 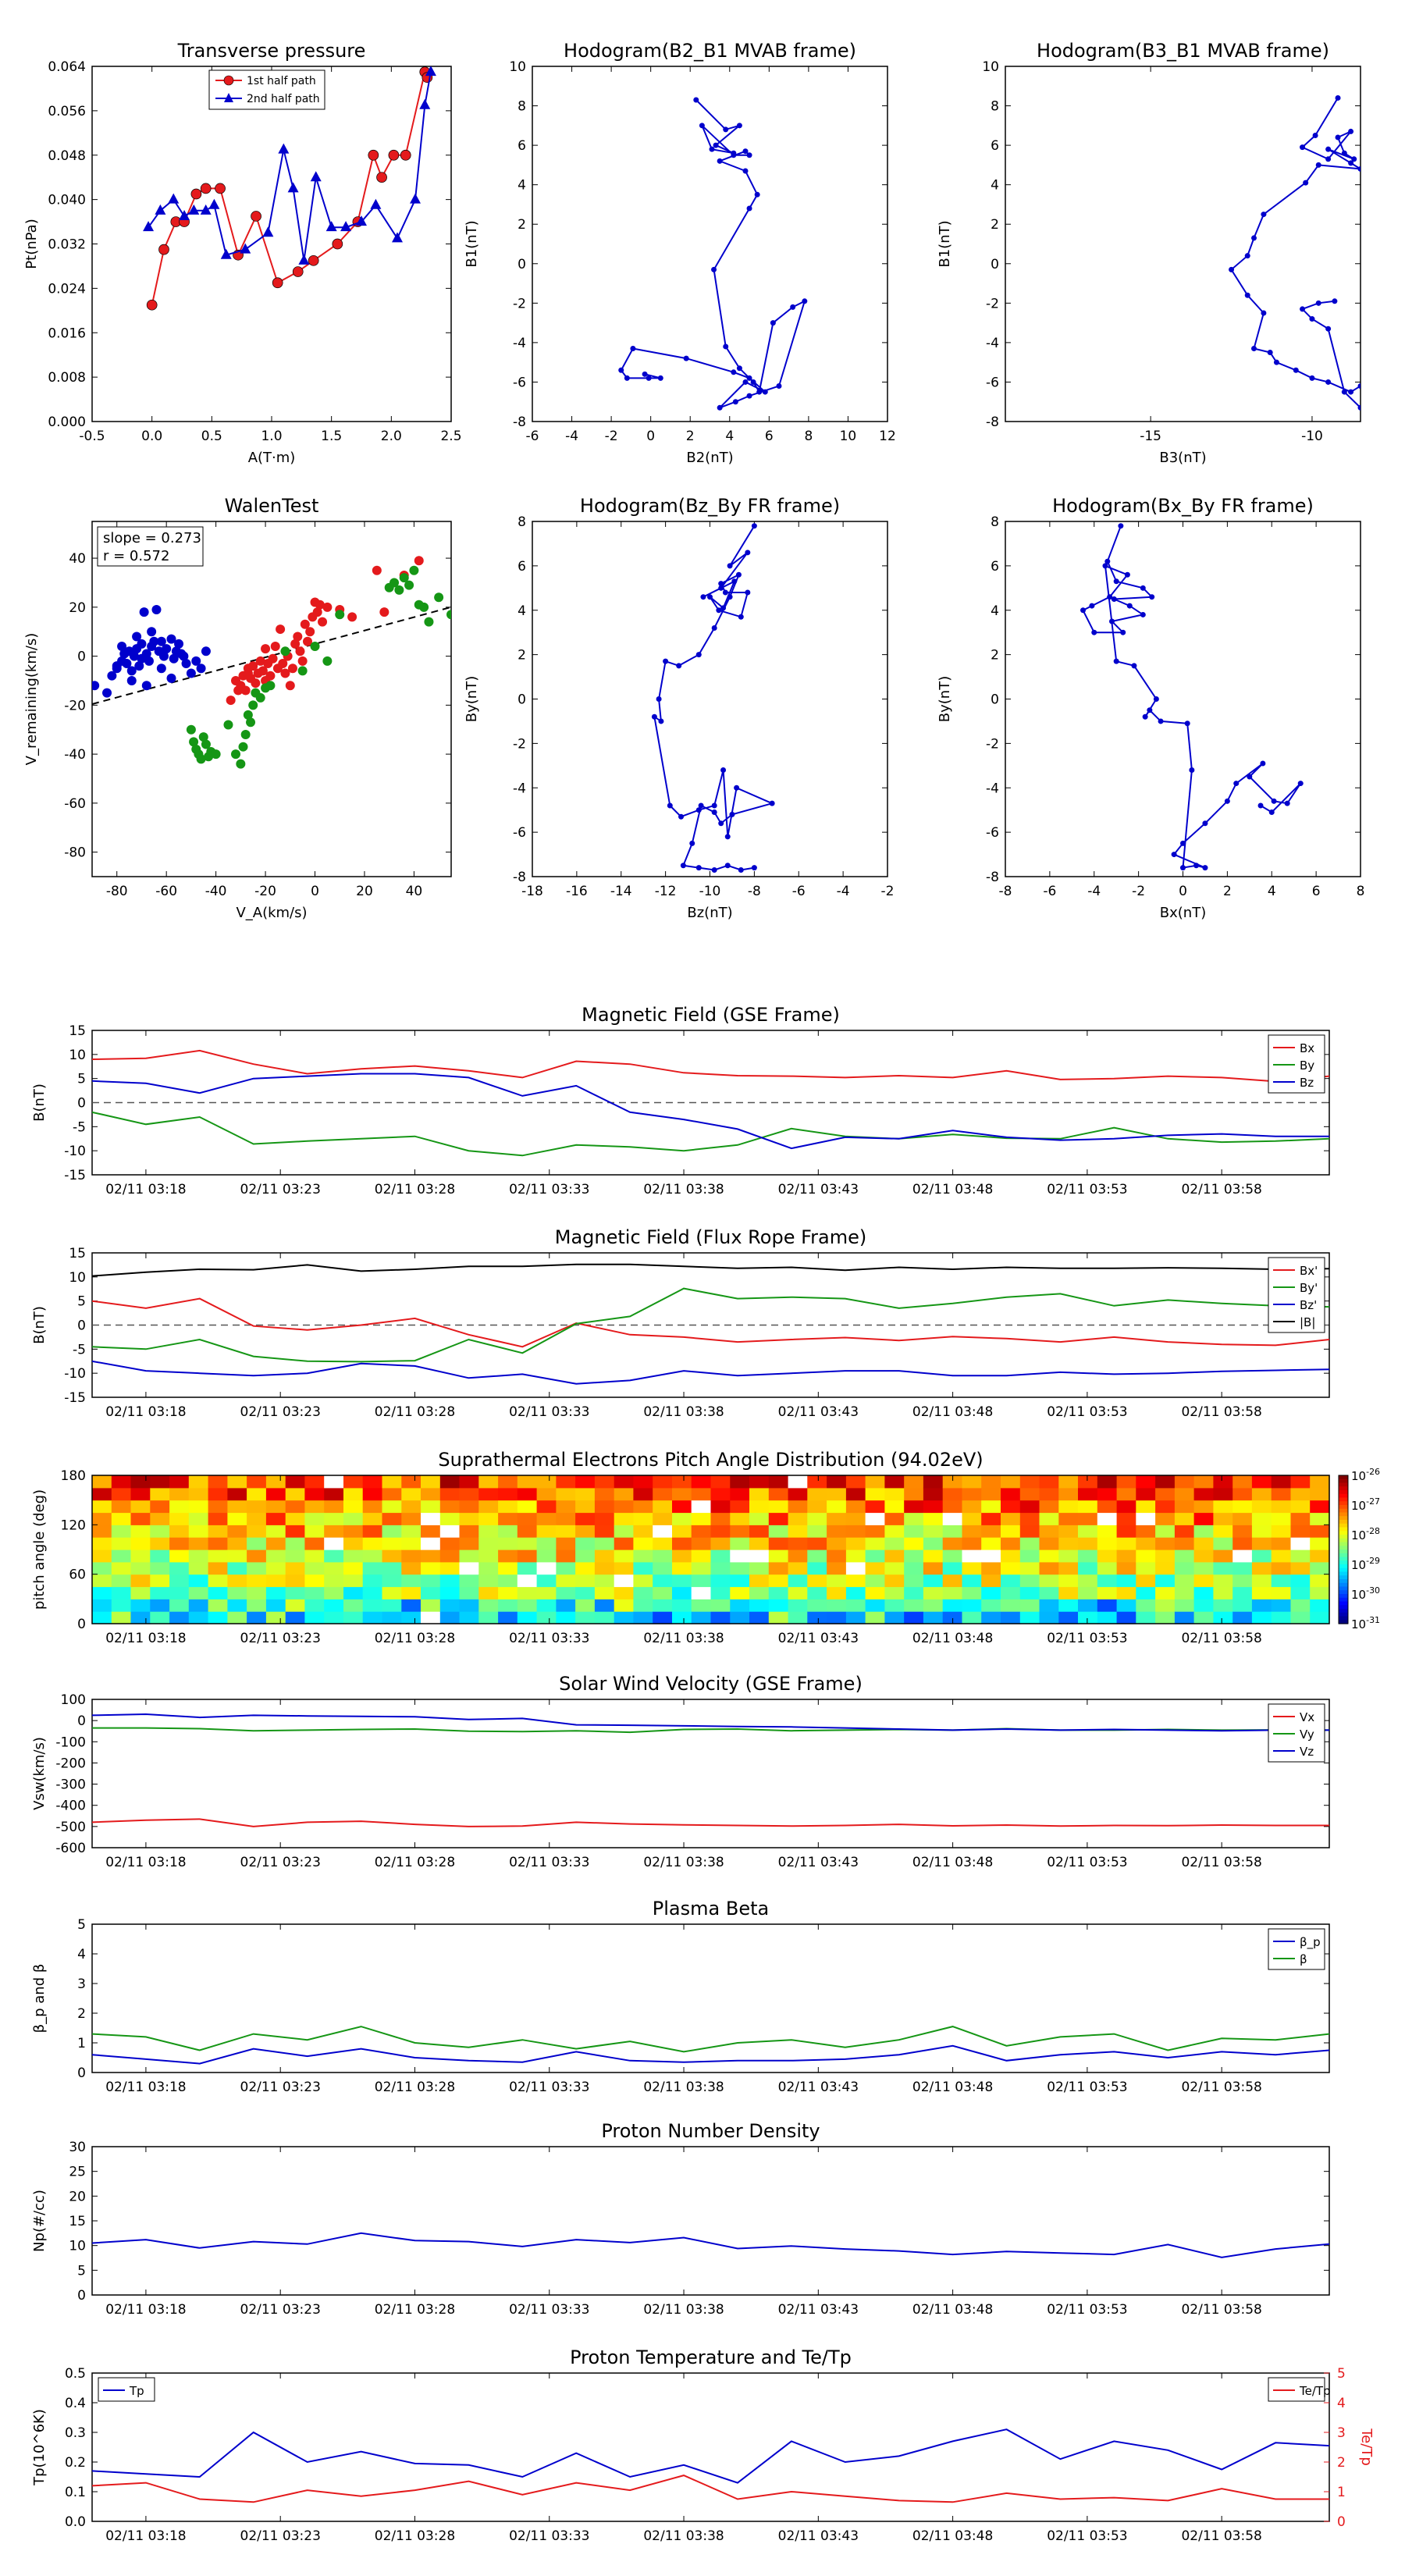 I want to click on mag_gse-xtick-label: 02/11 03:28, so click(x=415, y=1189).